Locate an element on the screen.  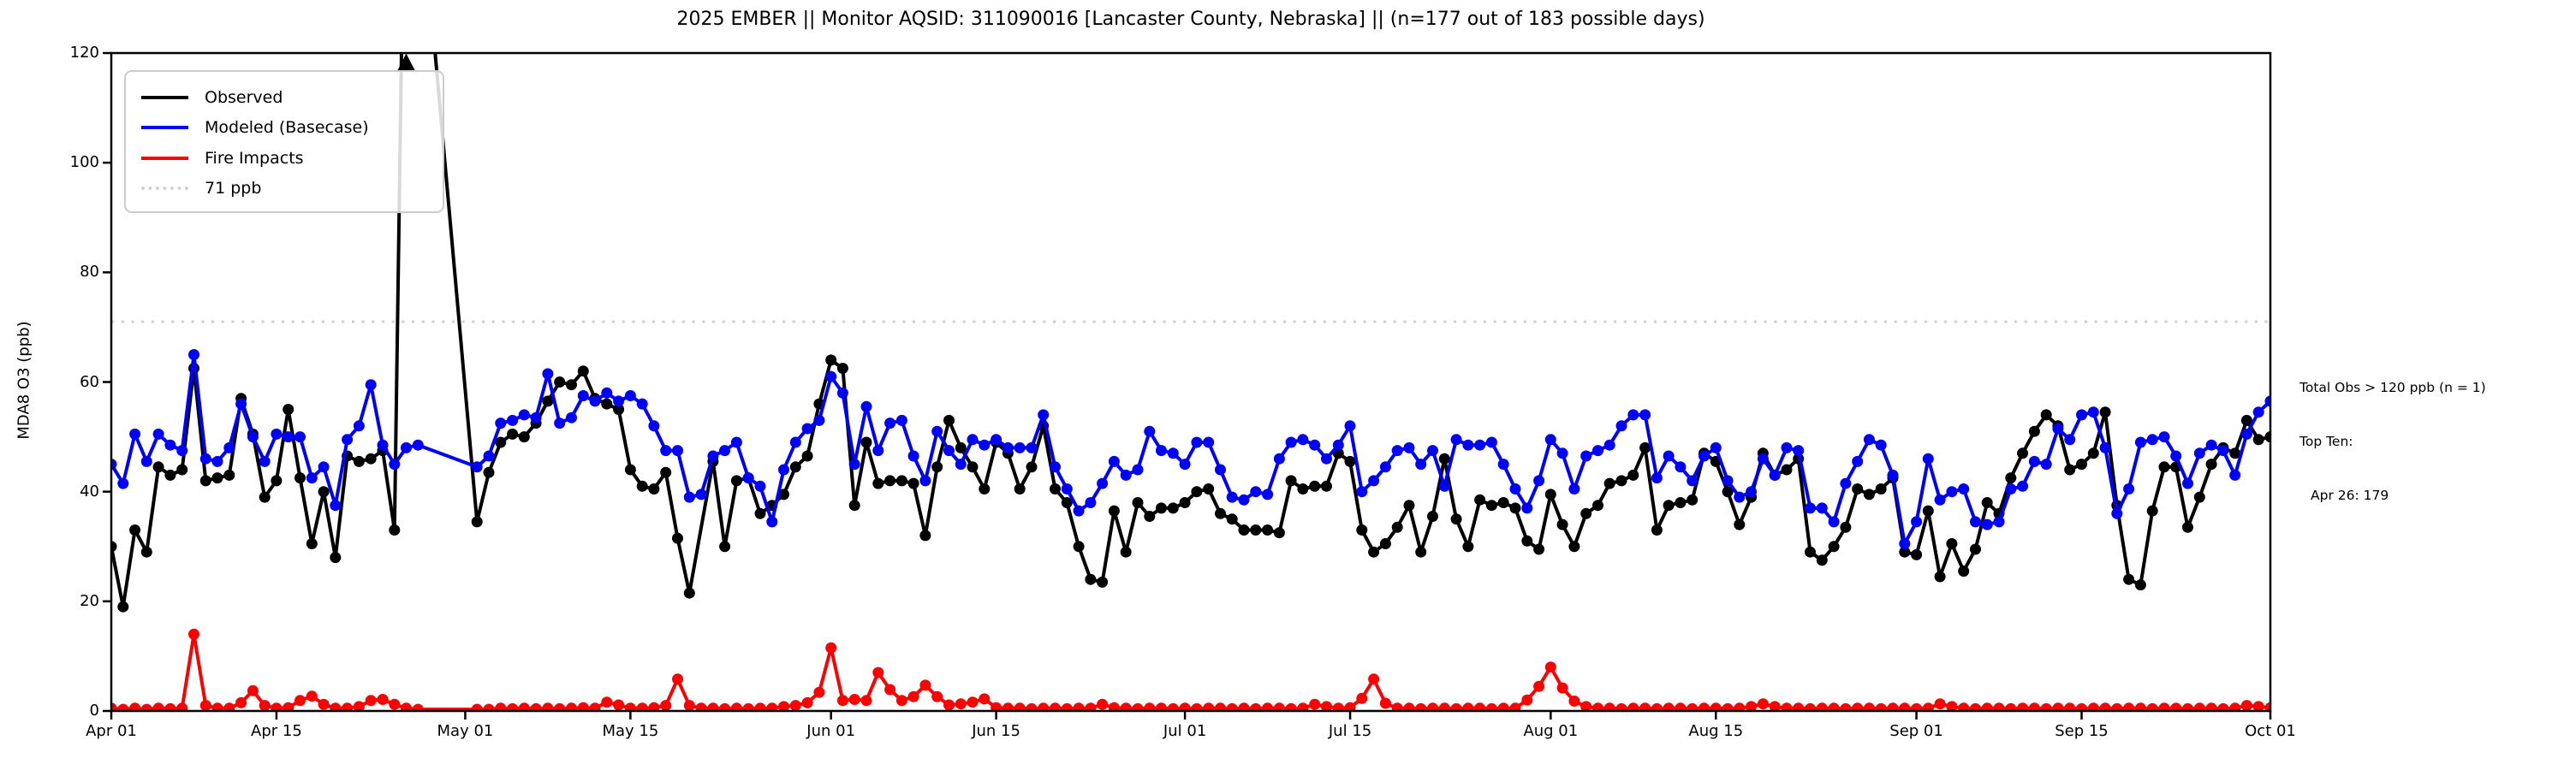
x-tick-label: Sep 15 is located at coordinates (2082, 731).